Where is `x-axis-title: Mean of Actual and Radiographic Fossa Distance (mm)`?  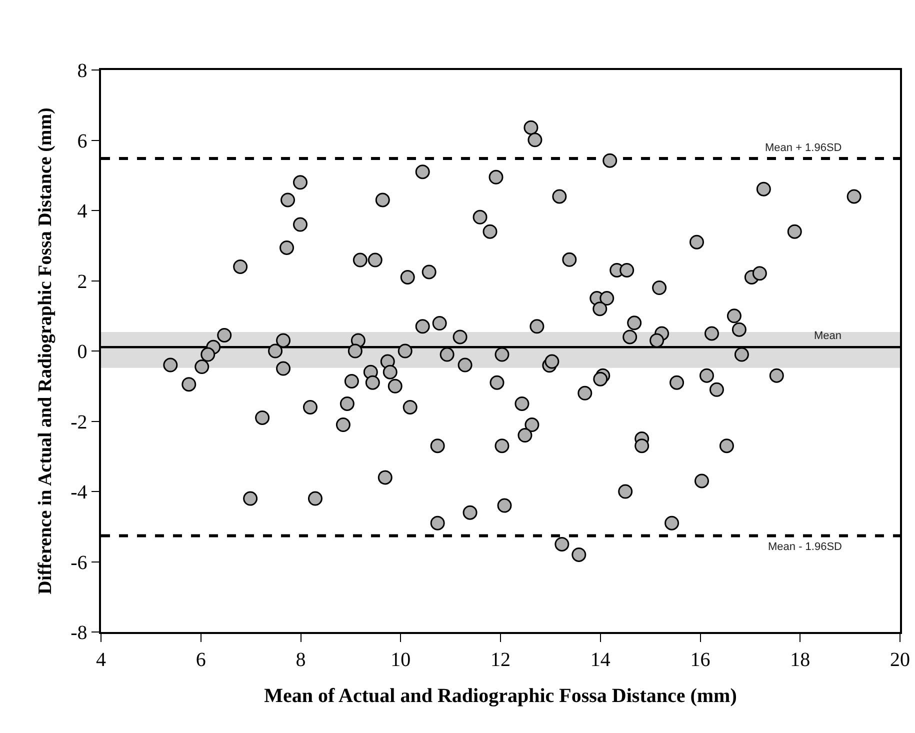 x-axis-title: Mean of Actual and Radiographic Fossa Distance (mm) is located at coordinates (500, 695).